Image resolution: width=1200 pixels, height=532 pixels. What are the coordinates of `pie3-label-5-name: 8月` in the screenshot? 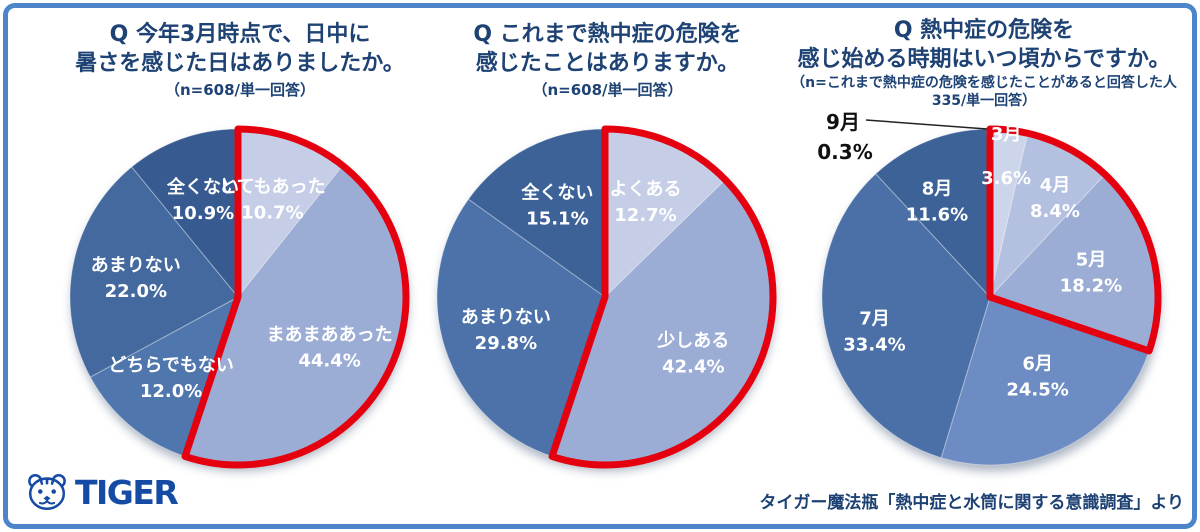 It's located at (937, 188).